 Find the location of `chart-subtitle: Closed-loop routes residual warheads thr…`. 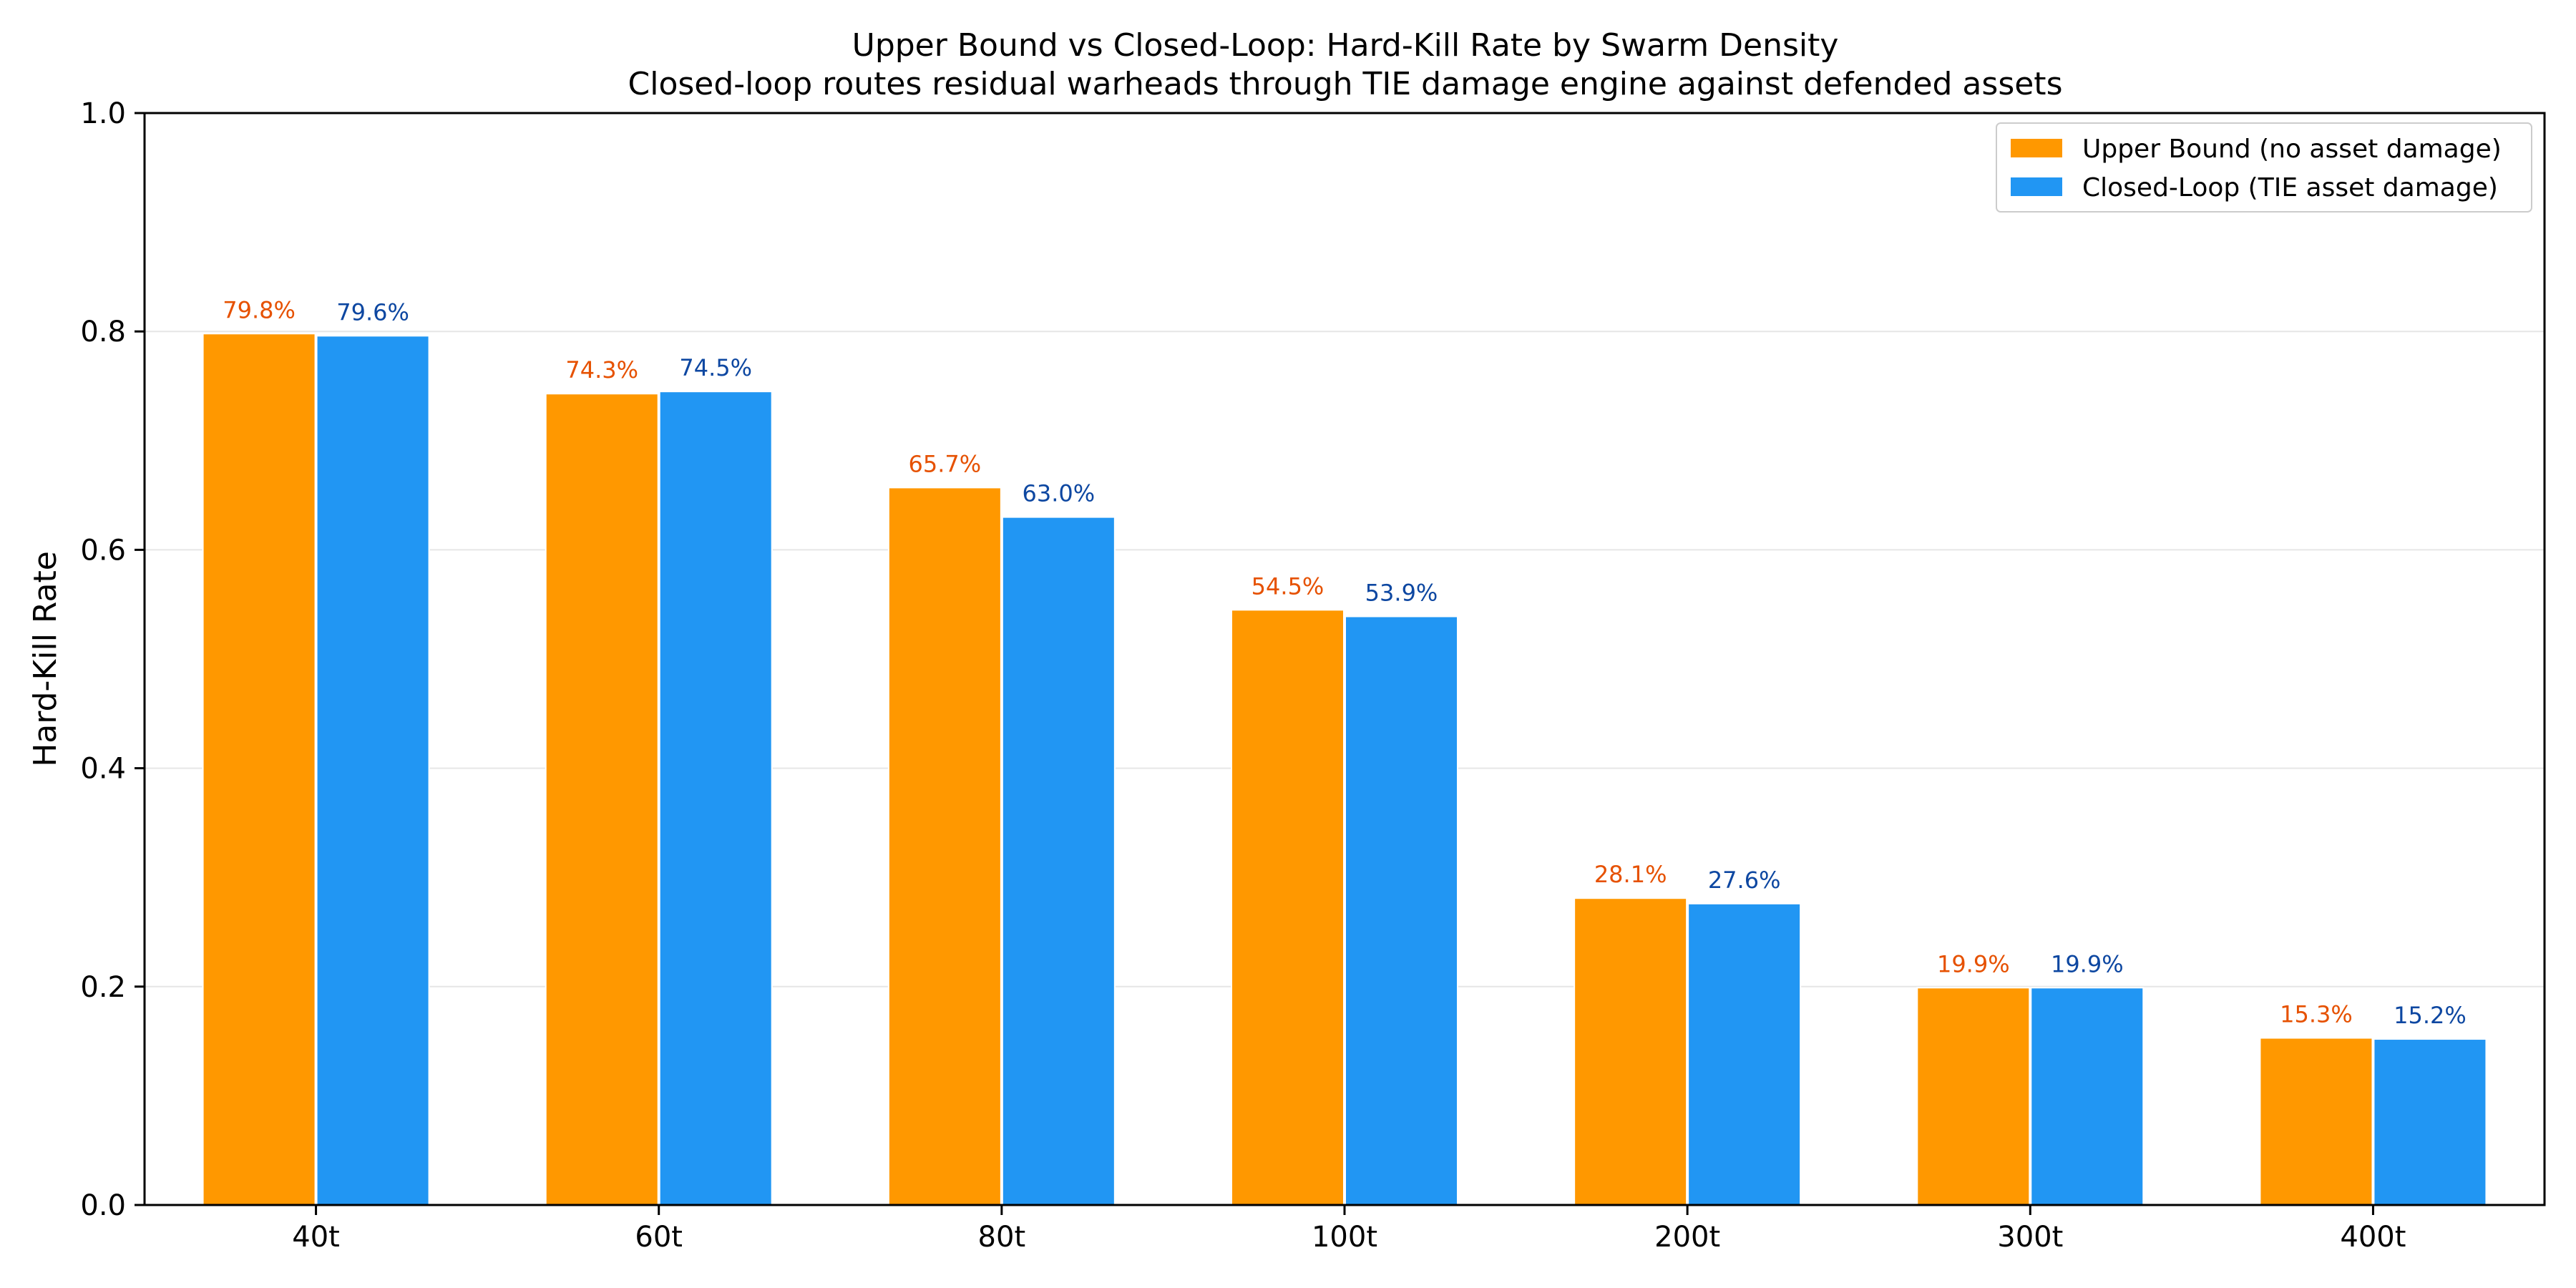

chart-subtitle: Closed-loop routes residual warheads thr… is located at coordinates (1345, 84).